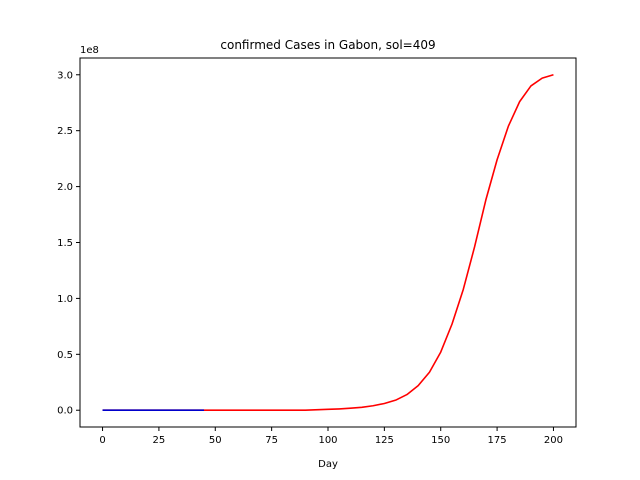  What do you see at coordinates (384, 440) in the screenshot?
I see `x-tick-label: 125` at bounding box center [384, 440].